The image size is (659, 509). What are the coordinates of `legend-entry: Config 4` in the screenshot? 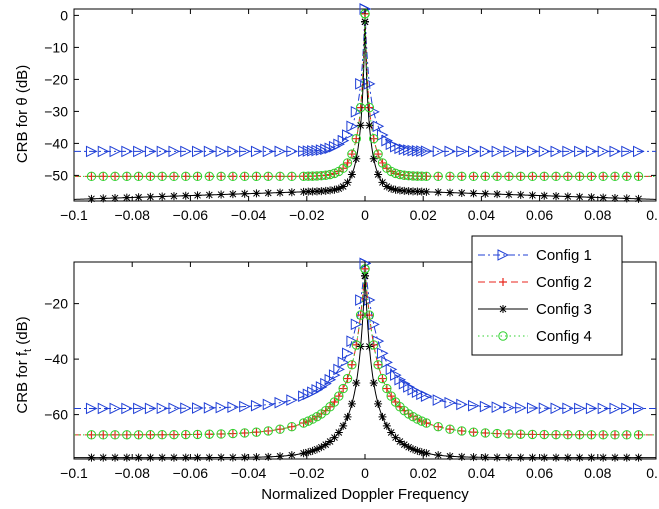 It's located at (535, 336).